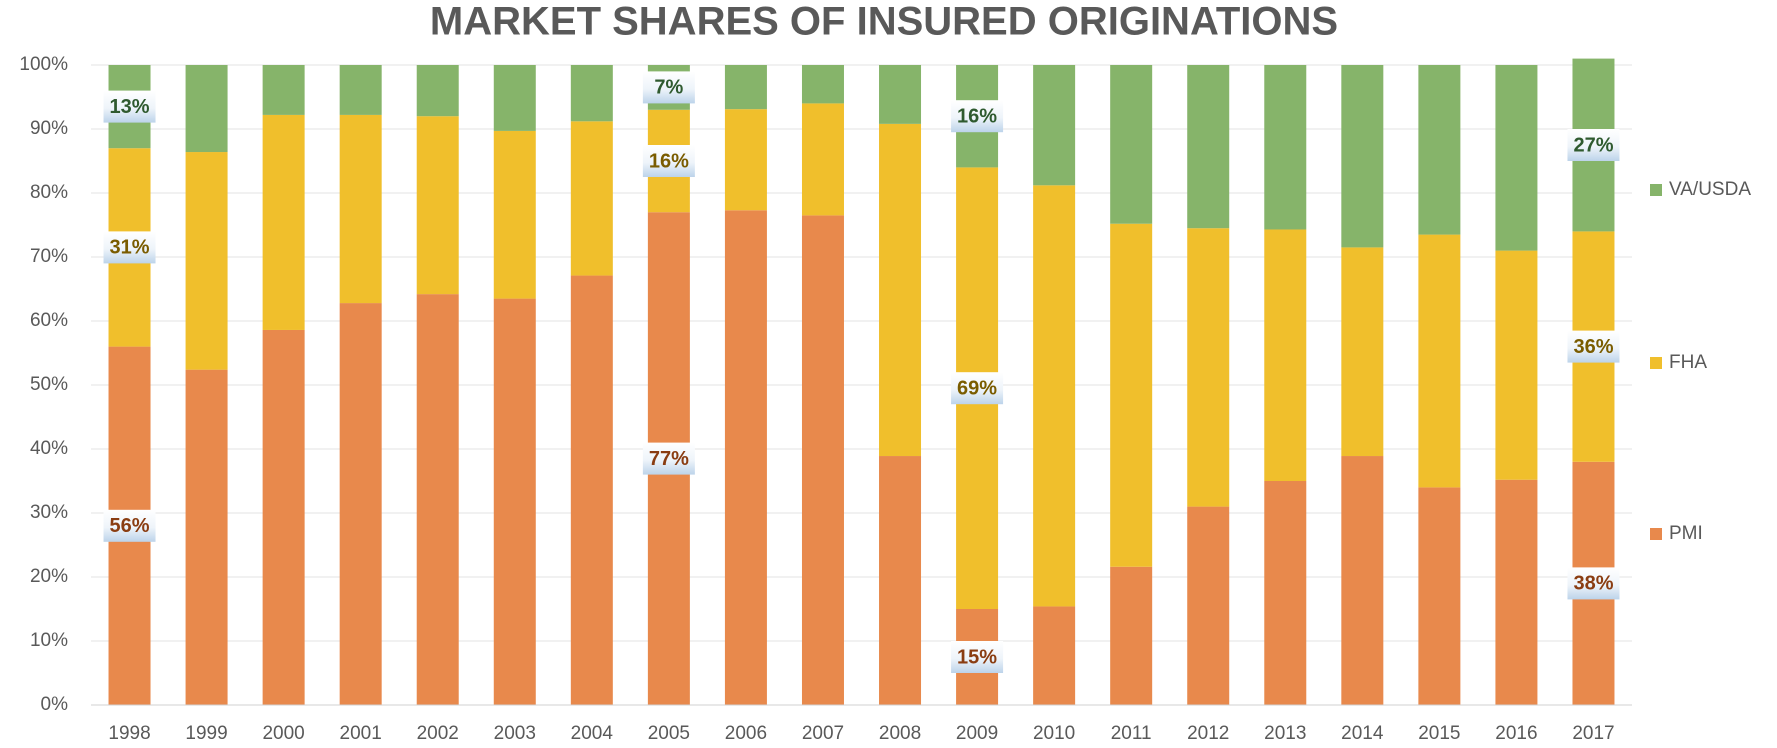  I want to click on value-label: 77%, so click(669, 459).